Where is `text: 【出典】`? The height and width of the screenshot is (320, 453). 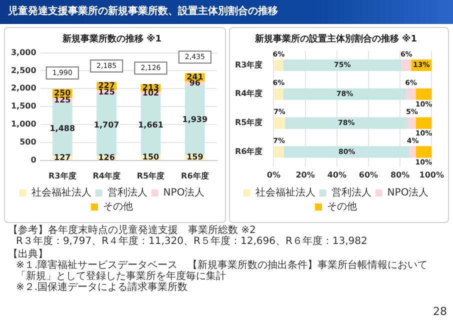
text: 【出典】 is located at coordinates (28, 254).